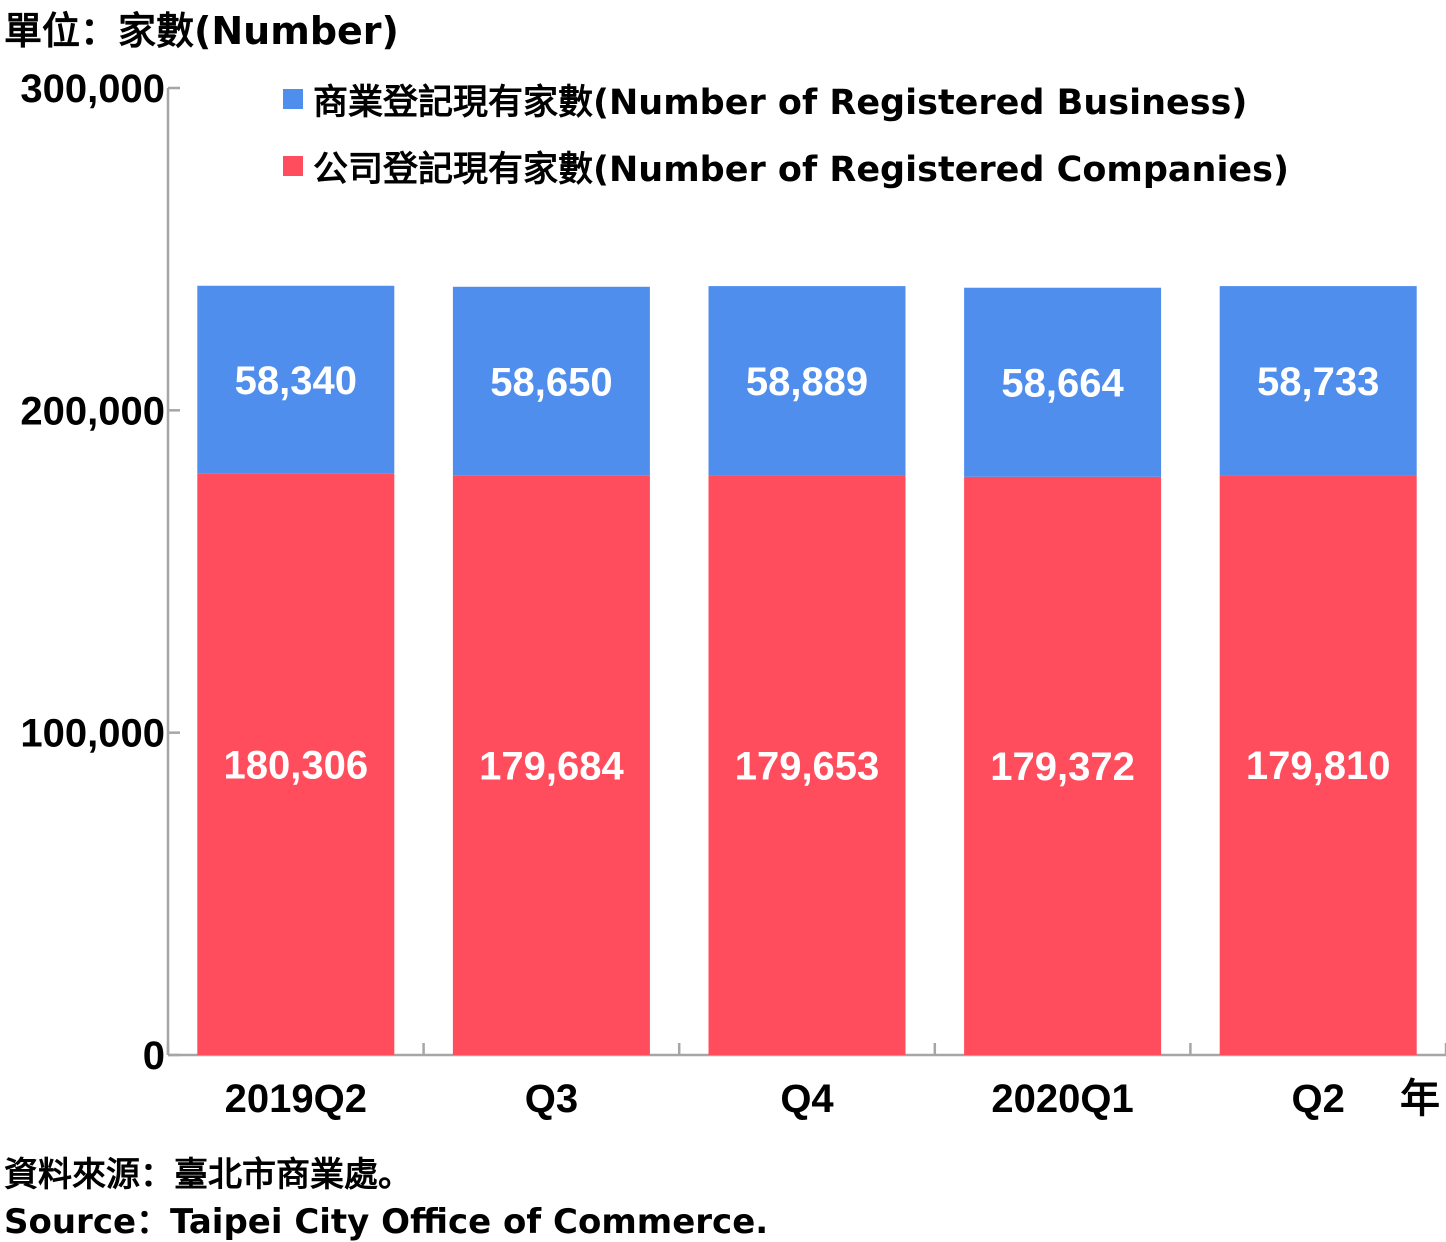 The height and width of the screenshot is (1242, 1446). Describe the element at coordinates (1062, 1099) in the screenshot. I see `x-category-label: 2020Q1` at that location.